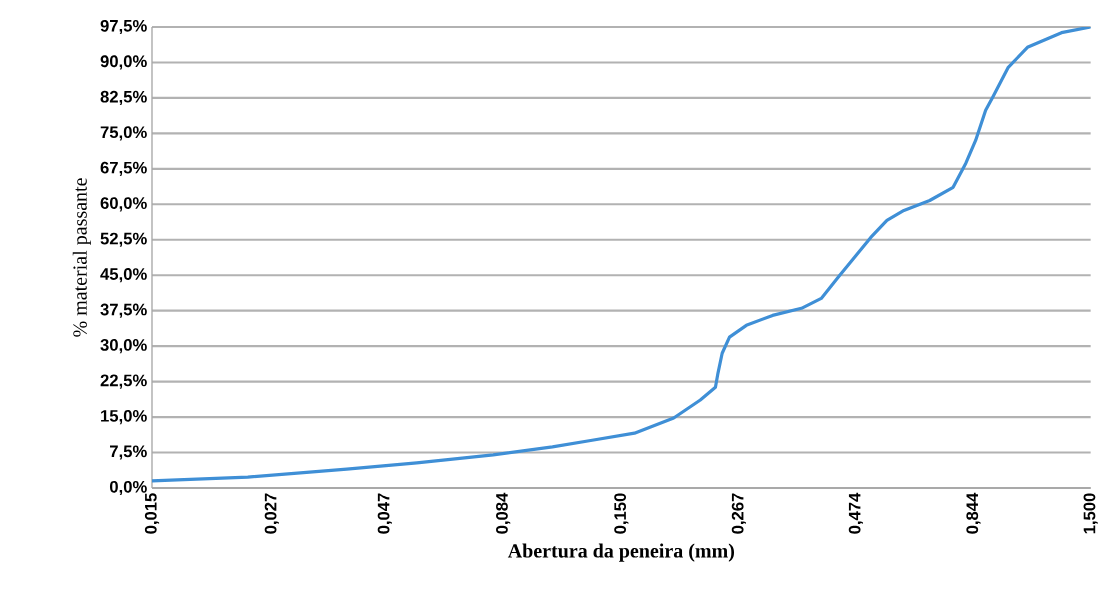  What do you see at coordinates (123, 98) in the screenshot?
I see `y-tick-label: 82,5%` at bounding box center [123, 98].